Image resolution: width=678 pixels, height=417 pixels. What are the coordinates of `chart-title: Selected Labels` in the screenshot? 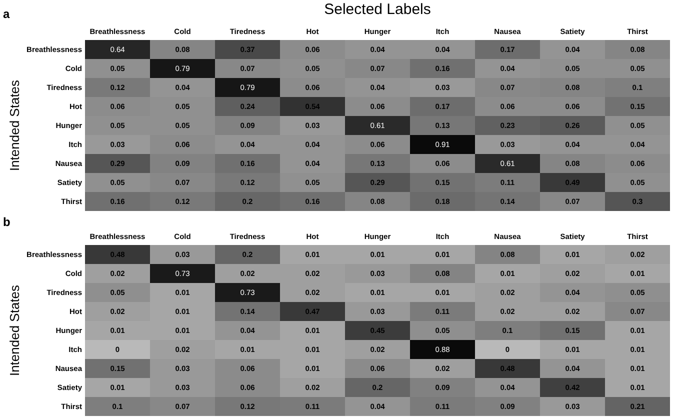 It's located at (377, 9).